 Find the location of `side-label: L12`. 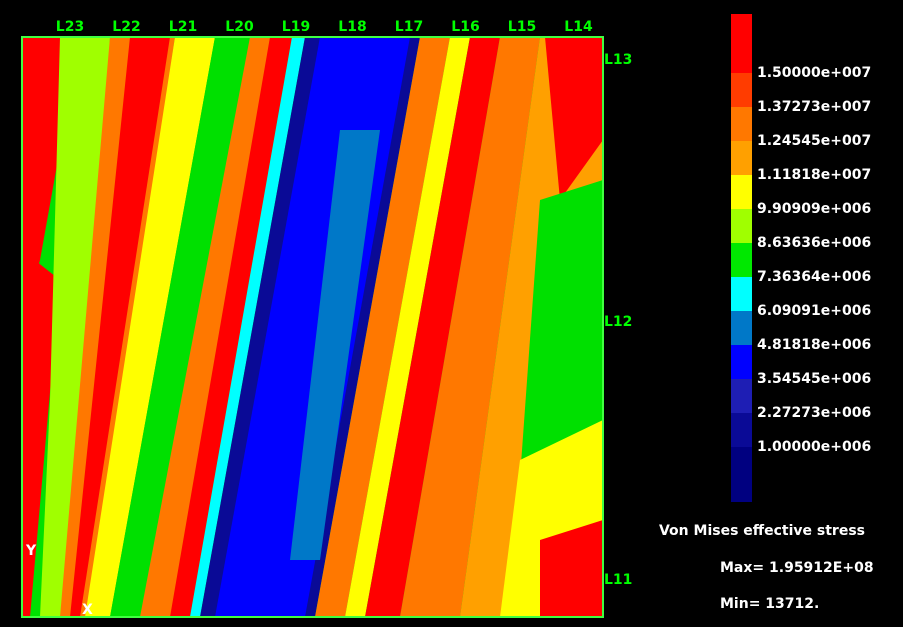

side-label: L12 is located at coordinates (618, 322).